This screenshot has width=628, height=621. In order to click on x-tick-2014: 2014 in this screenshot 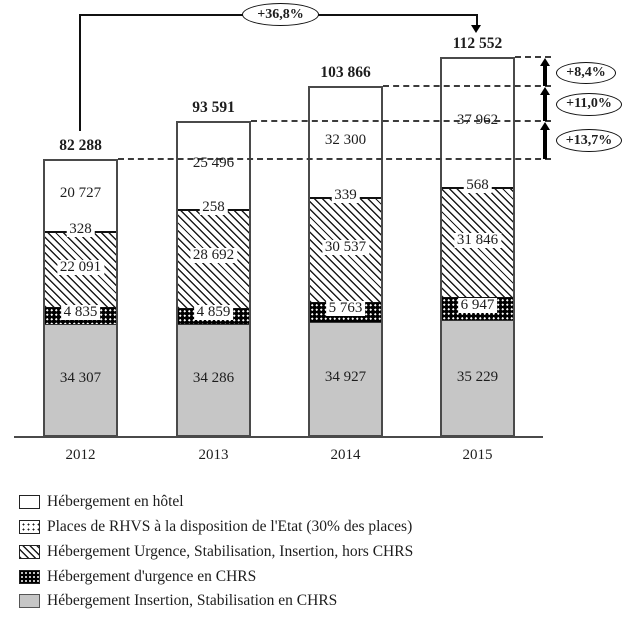, I will do `click(345, 455)`.